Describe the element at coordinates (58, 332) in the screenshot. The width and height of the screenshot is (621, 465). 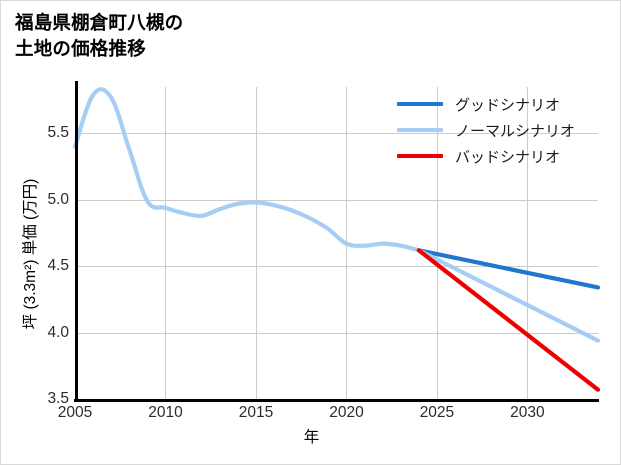
I see `y-axis-tick-label: 4.0` at that location.